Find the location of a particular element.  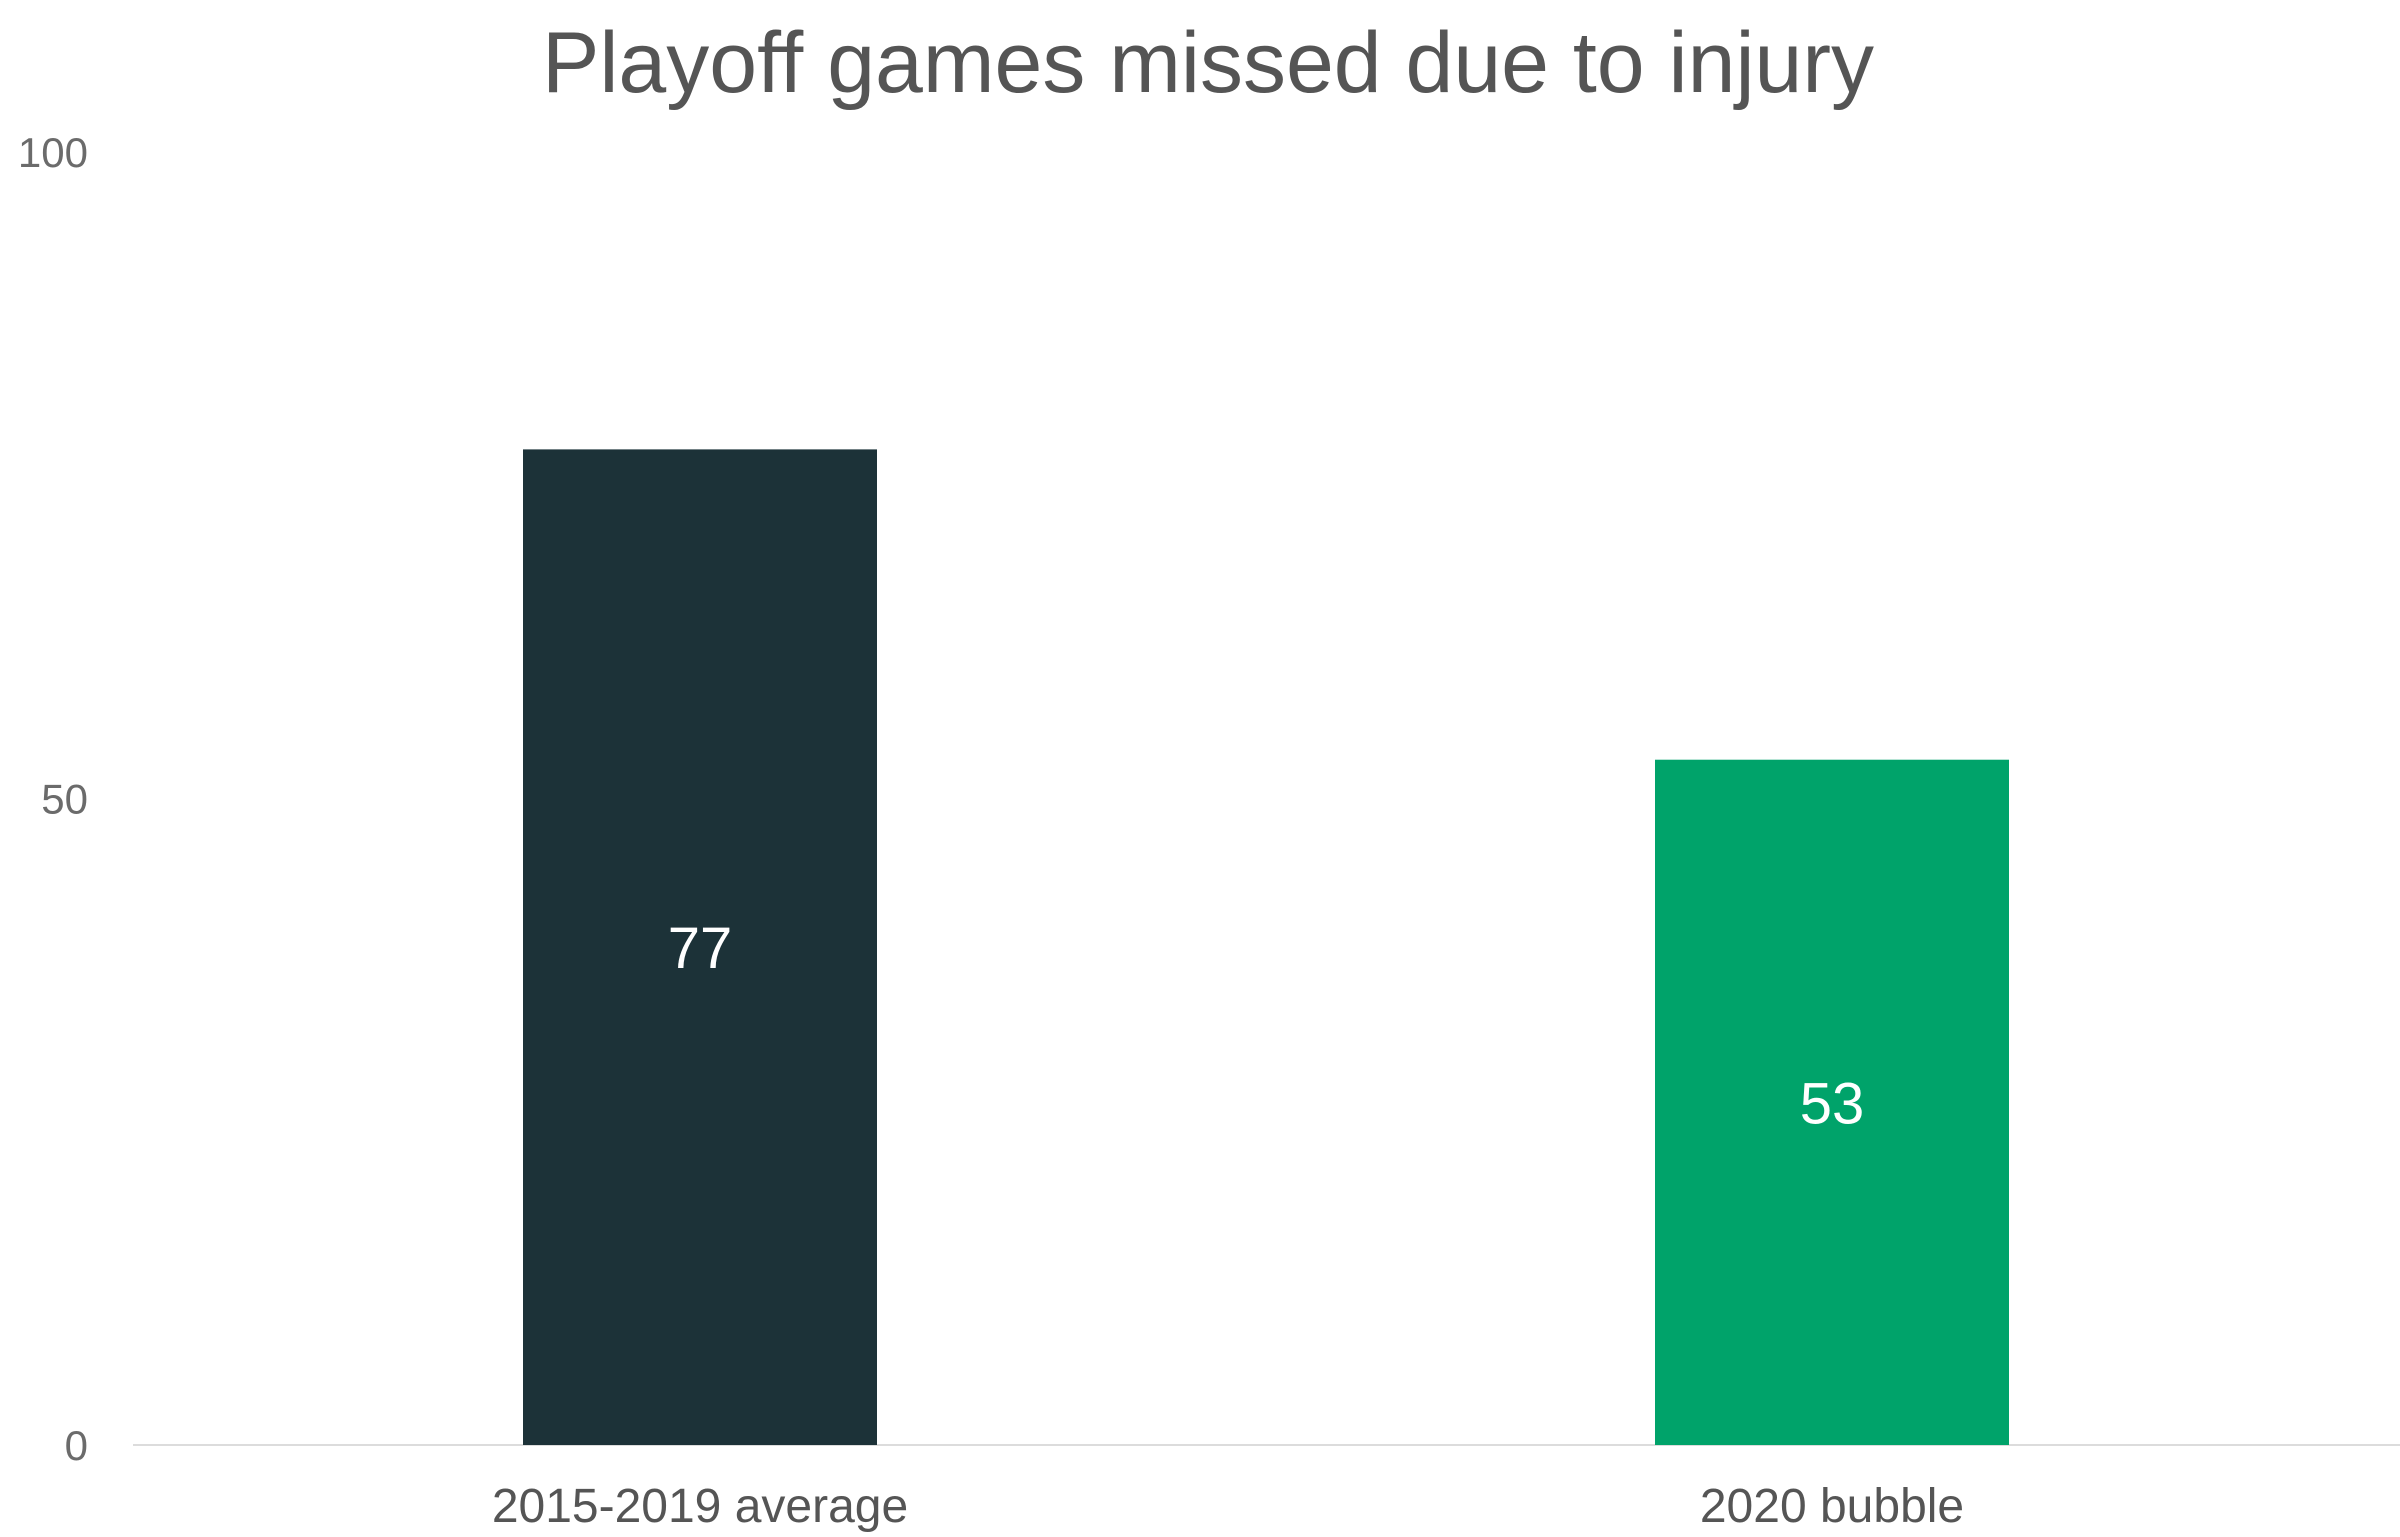

y-tick-label: 50 is located at coordinates (64, 799).